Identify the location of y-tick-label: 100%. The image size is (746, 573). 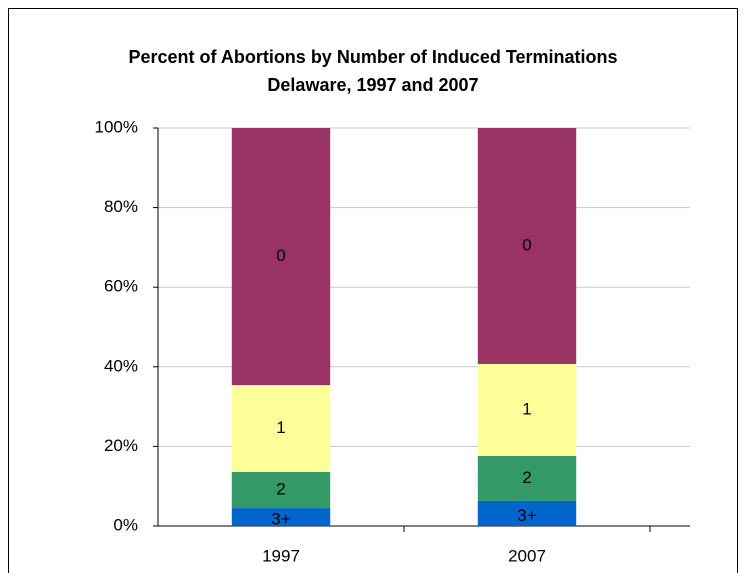
(116, 126).